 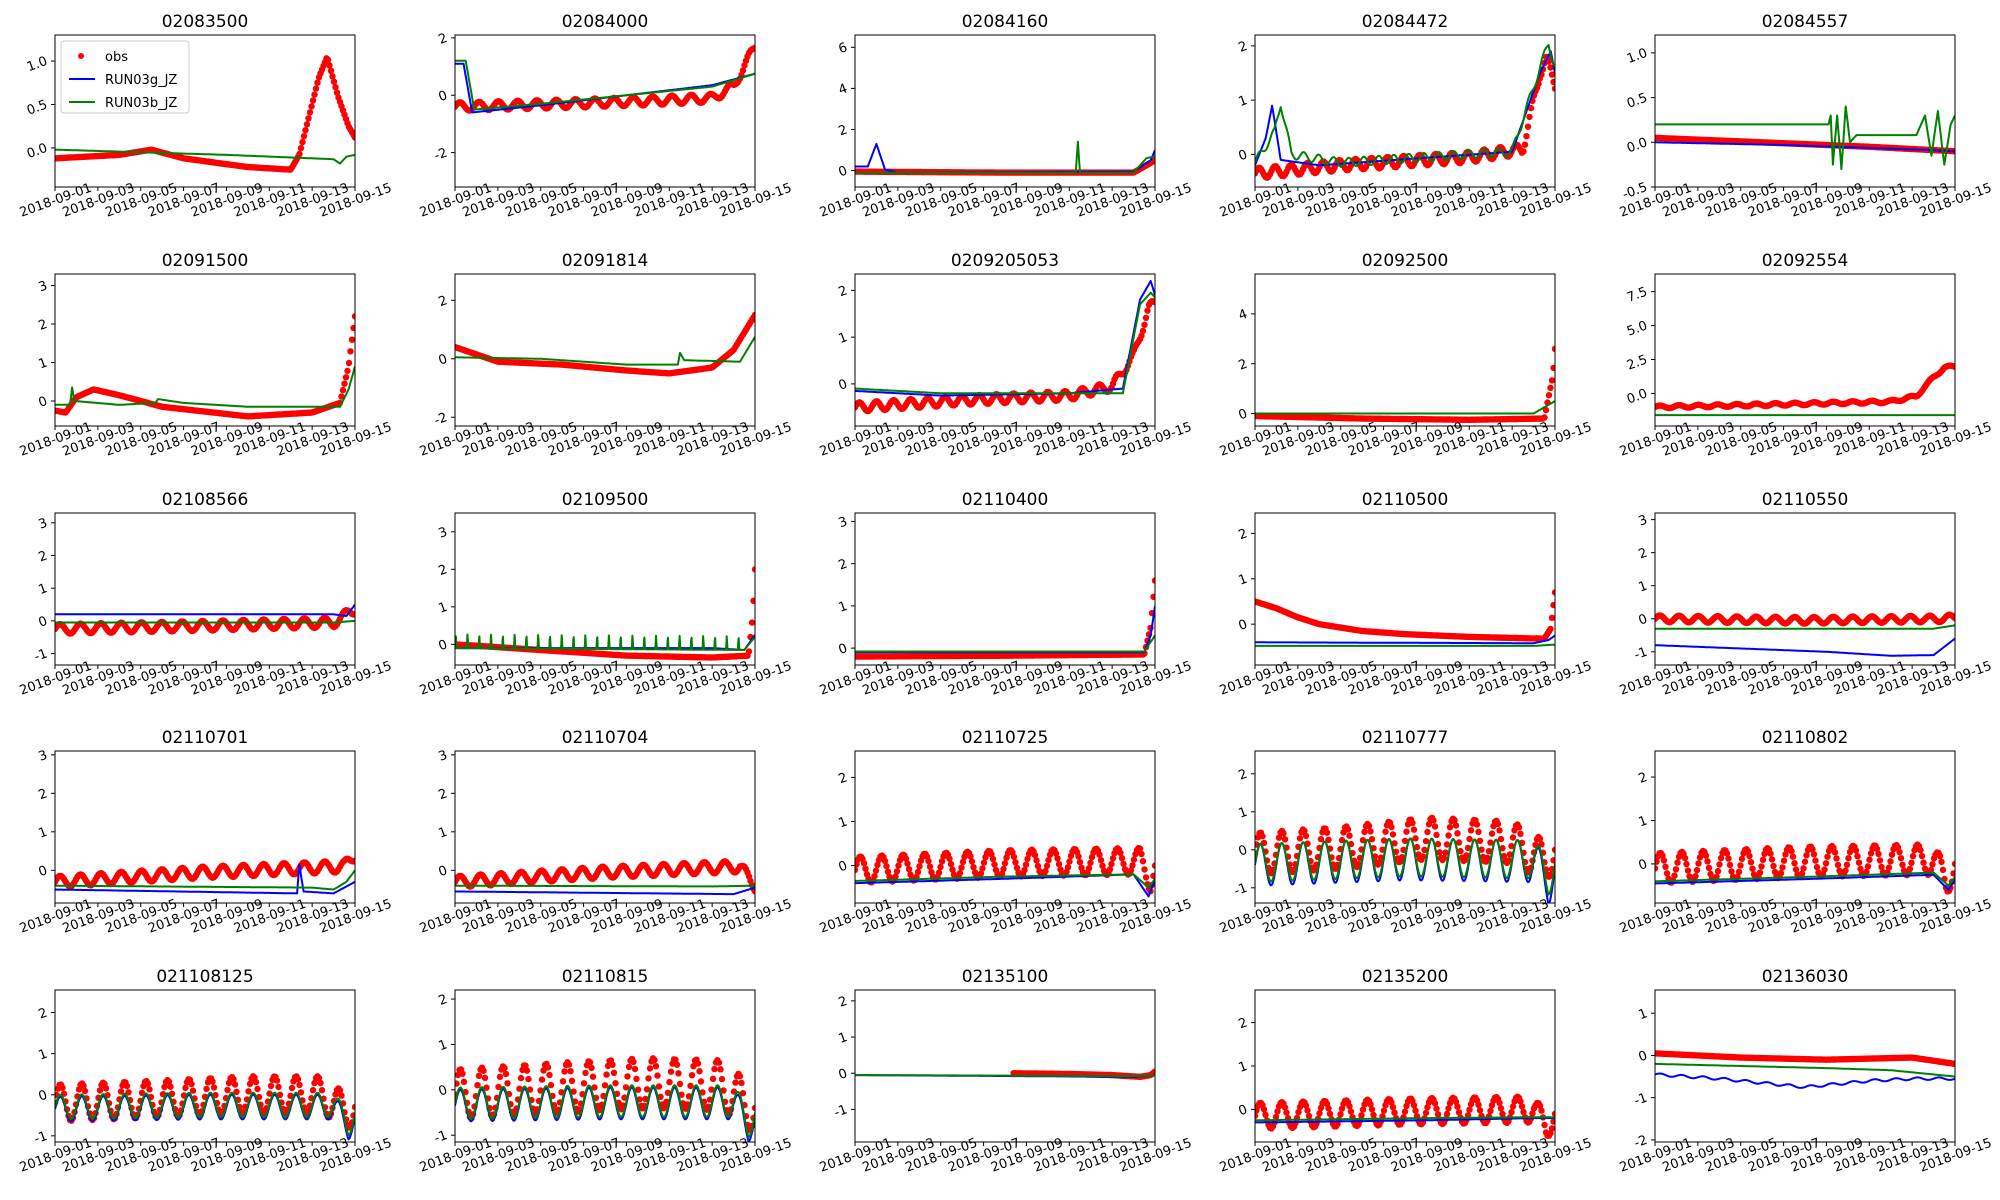 I want to click on series-RUN03b_JZ, so click(x=1805, y=879).